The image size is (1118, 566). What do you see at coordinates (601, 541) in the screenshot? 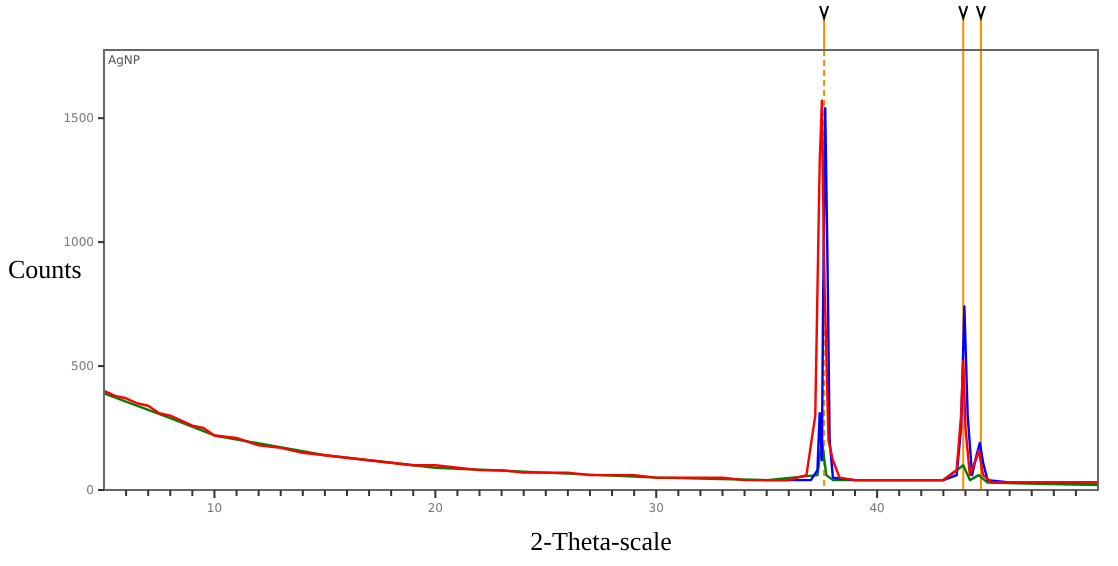
I see `x-axis-title: 2-Theta-scale` at bounding box center [601, 541].